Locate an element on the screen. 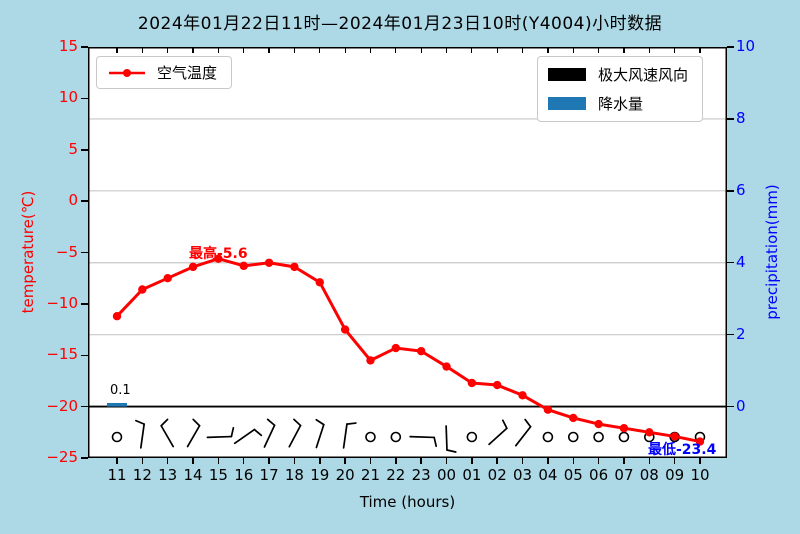 This screenshot has width=800, height=534. left-tick-label: −15 is located at coordinates (62, 354).